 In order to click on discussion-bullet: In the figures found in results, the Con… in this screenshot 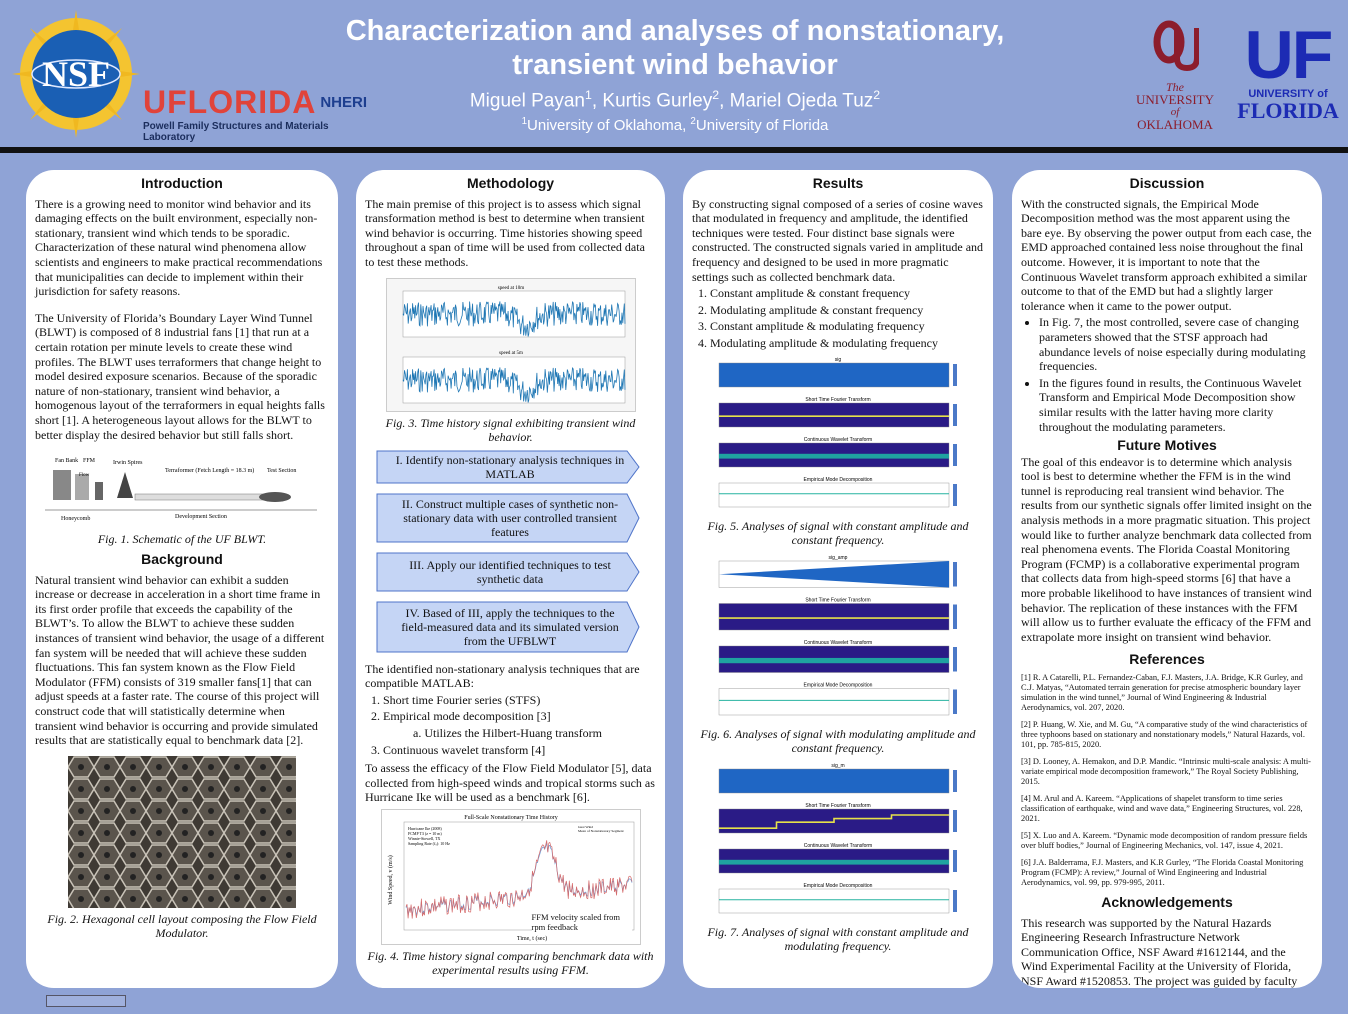, I will do `click(1176, 405)`.